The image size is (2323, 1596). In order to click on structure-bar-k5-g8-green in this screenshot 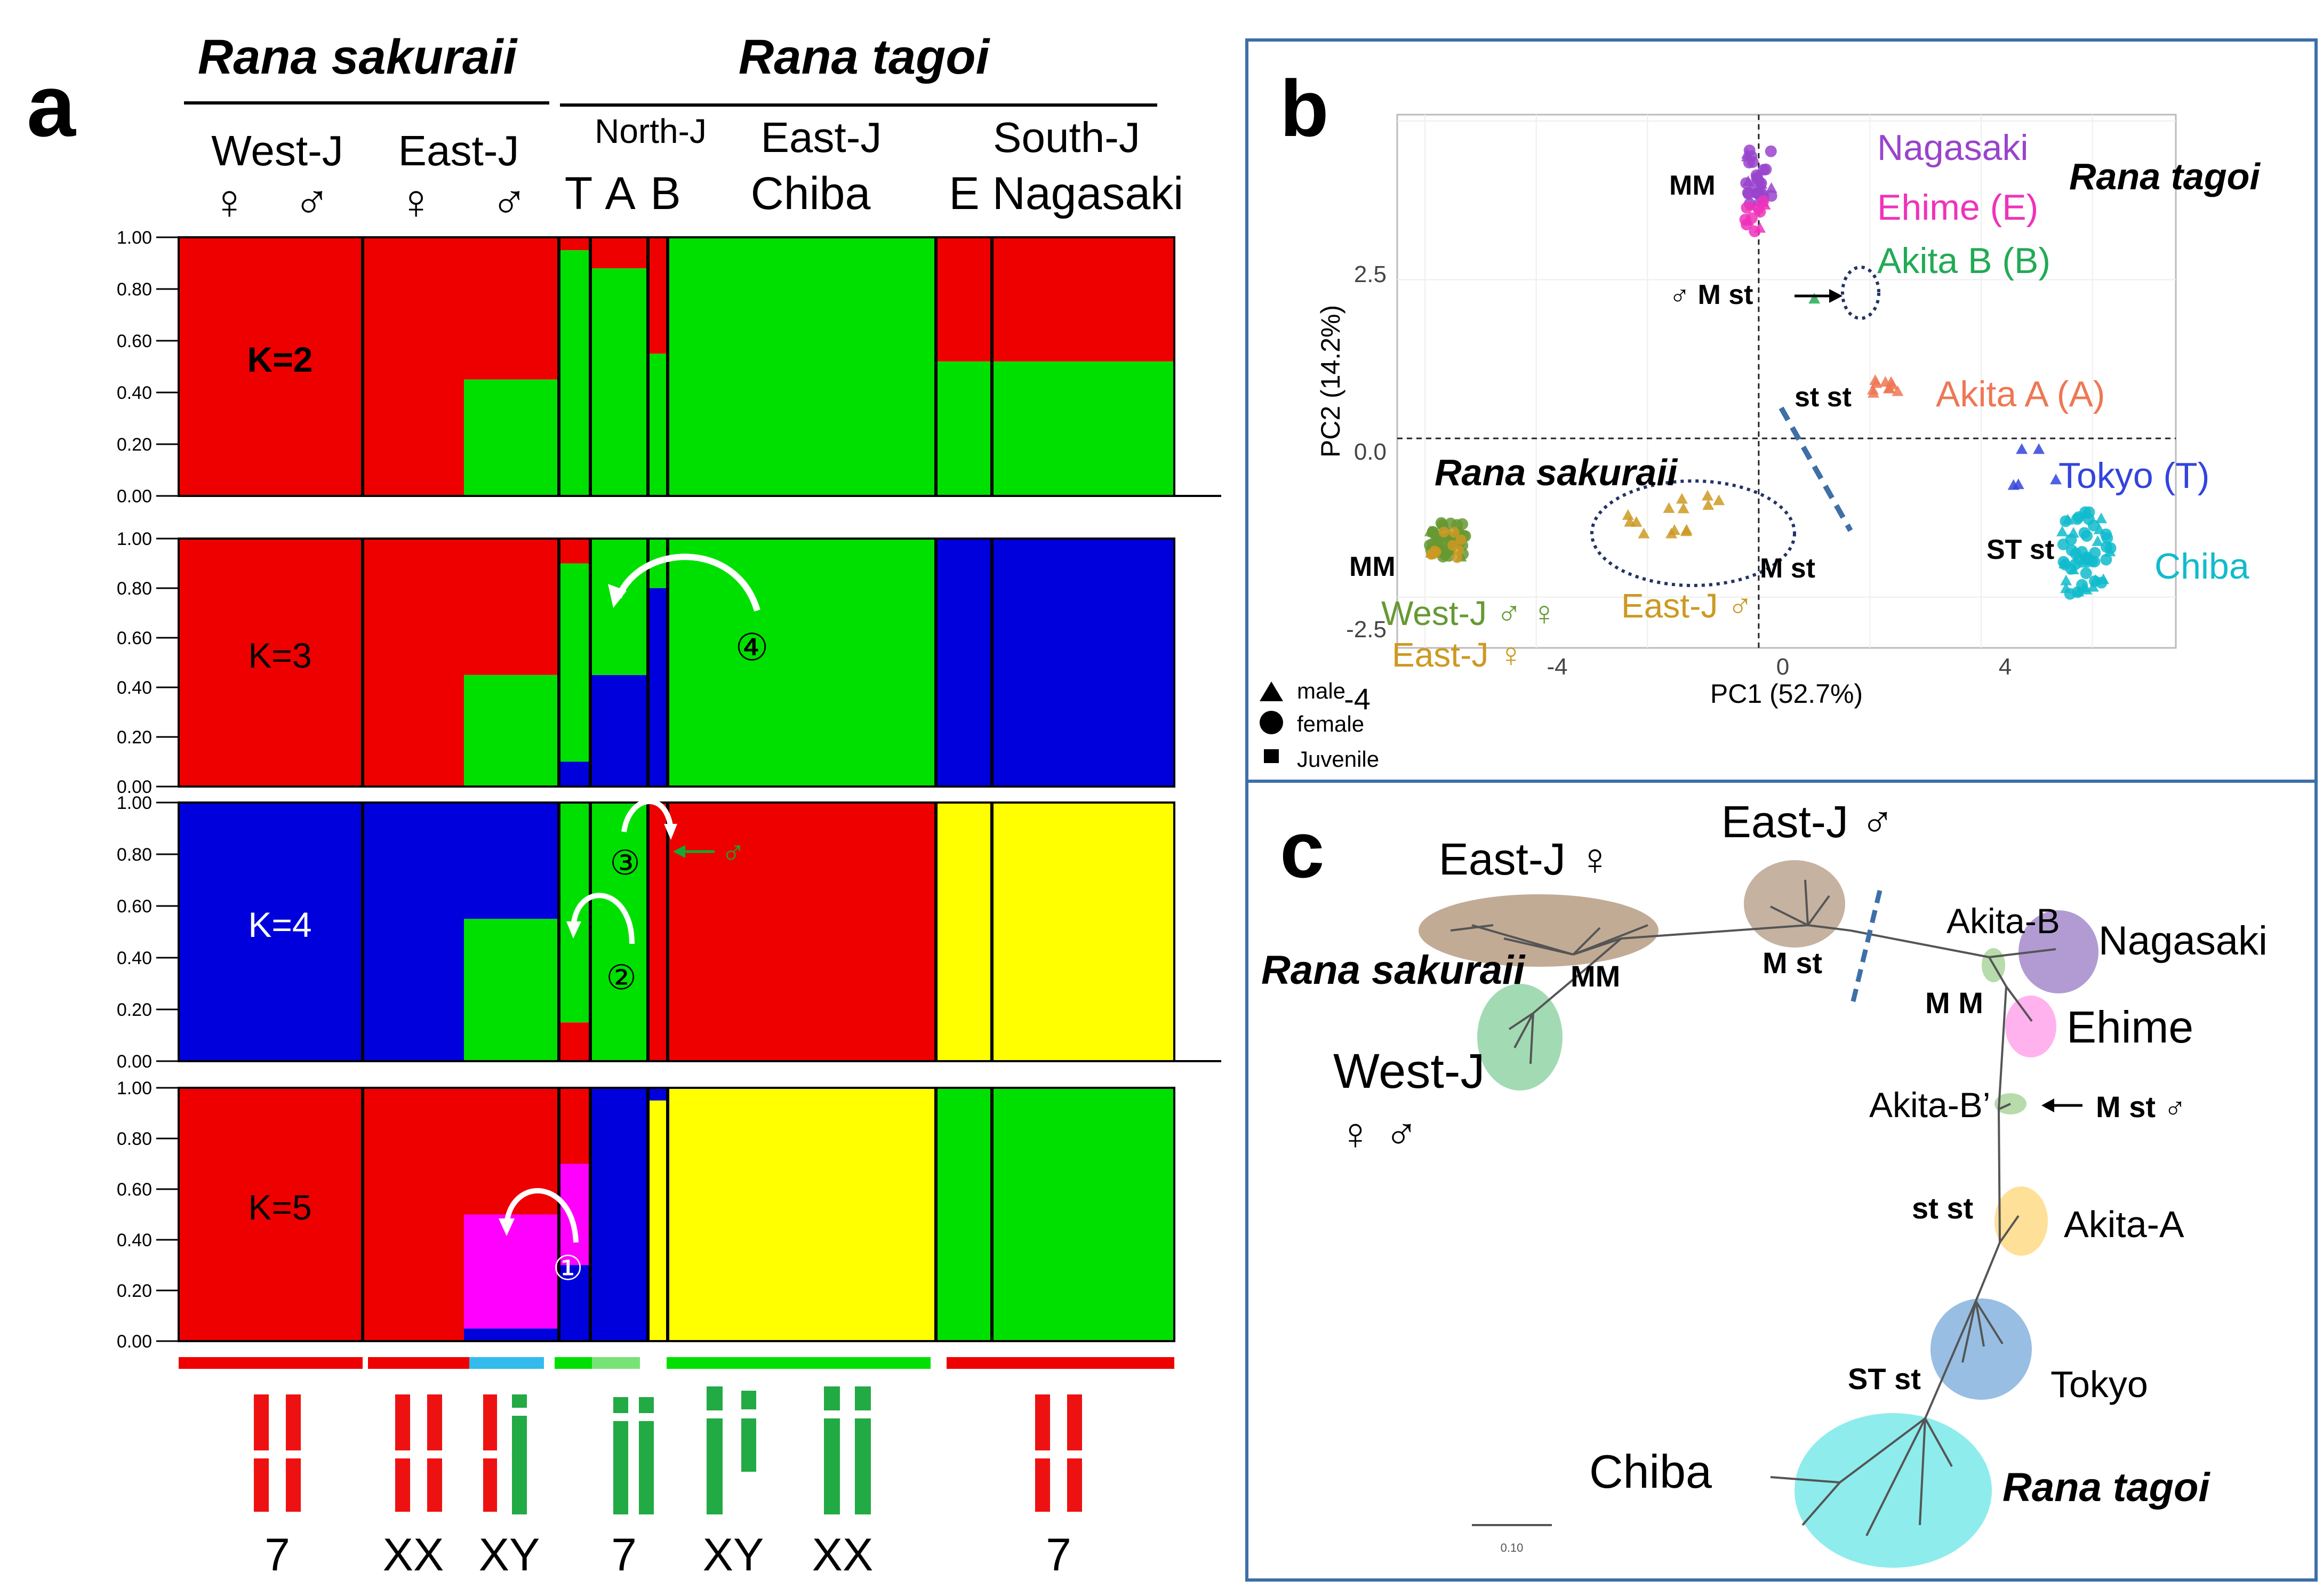, I will do `click(1083, 1214)`.